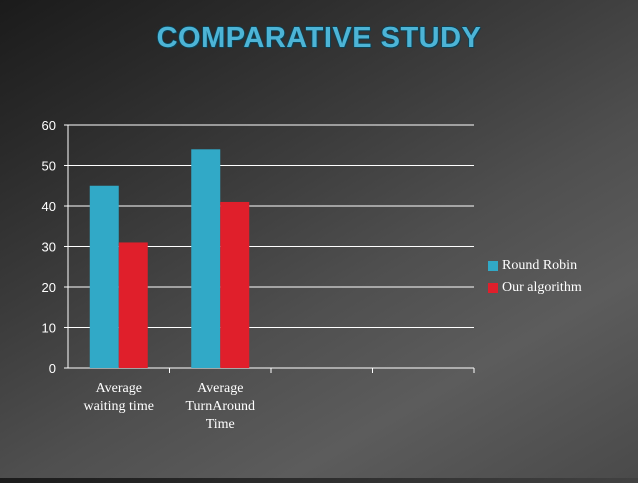 The width and height of the screenshot is (638, 483). What do you see at coordinates (493, 266) in the screenshot?
I see `legend-swatch-round-robin` at bounding box center [493, 266].